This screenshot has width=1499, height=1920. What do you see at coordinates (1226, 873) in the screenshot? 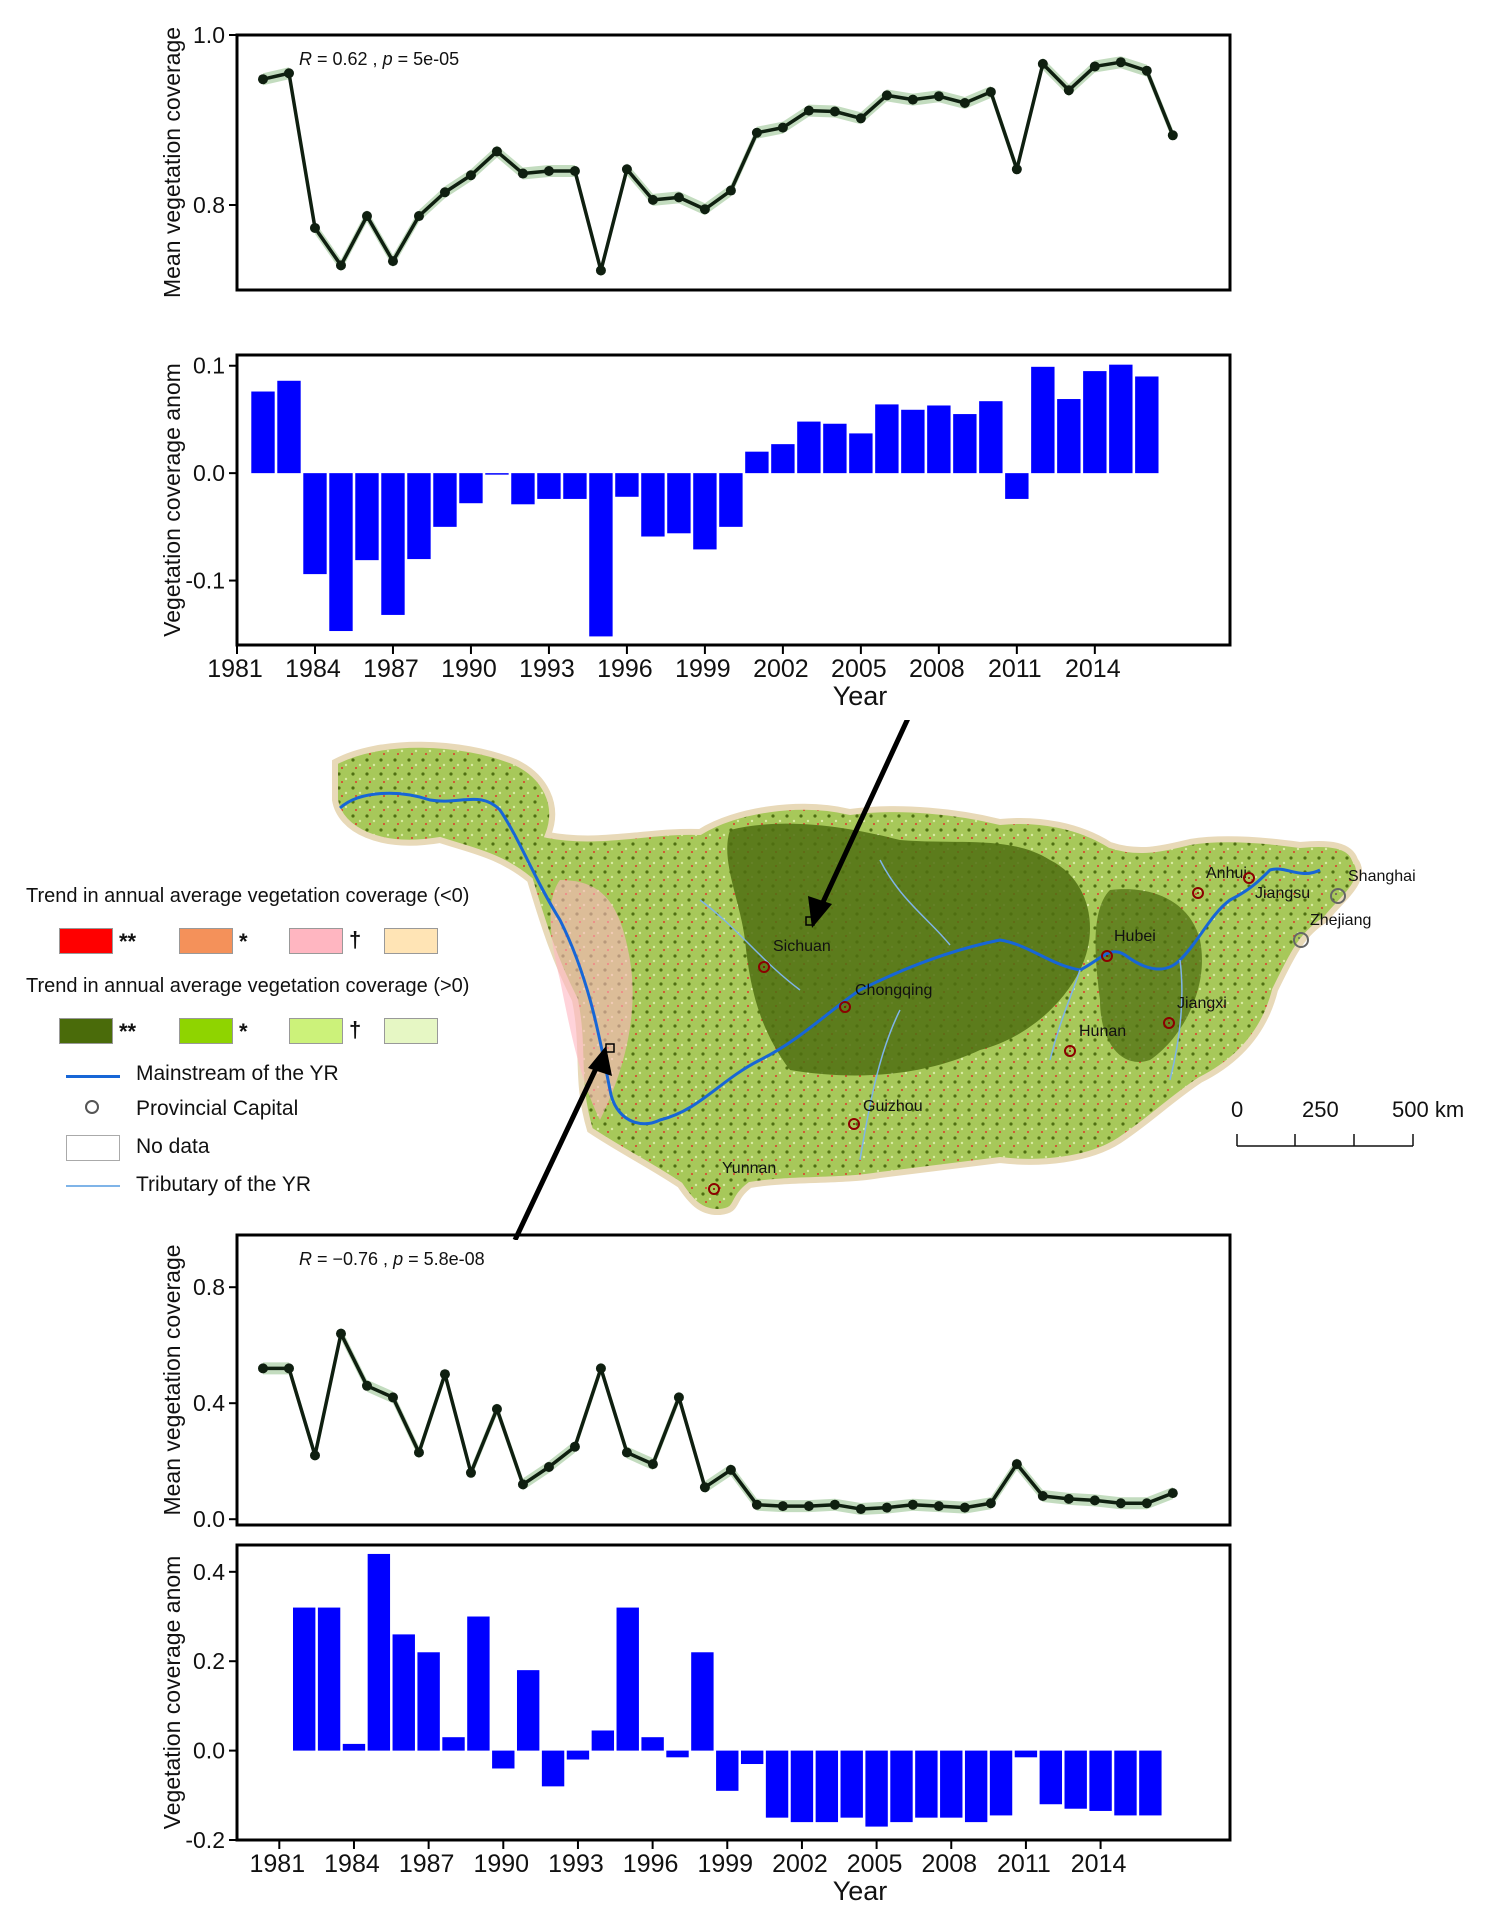
I see `city-anhui: Anhui` at bounding box center [1226, 873].